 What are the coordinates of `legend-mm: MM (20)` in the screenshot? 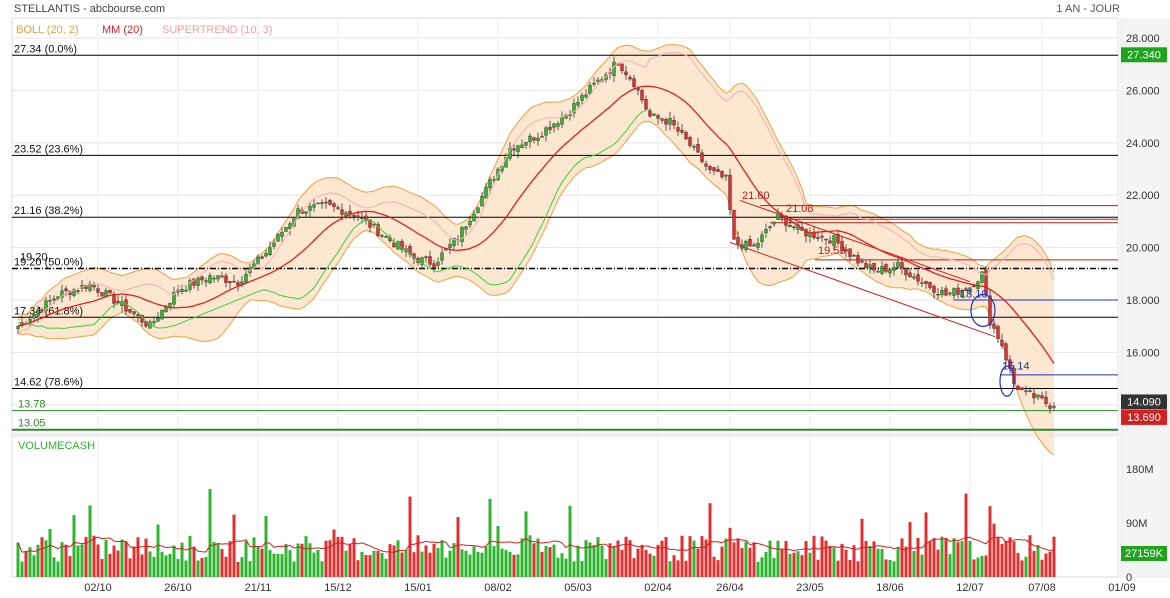 It's located at (122, 30).